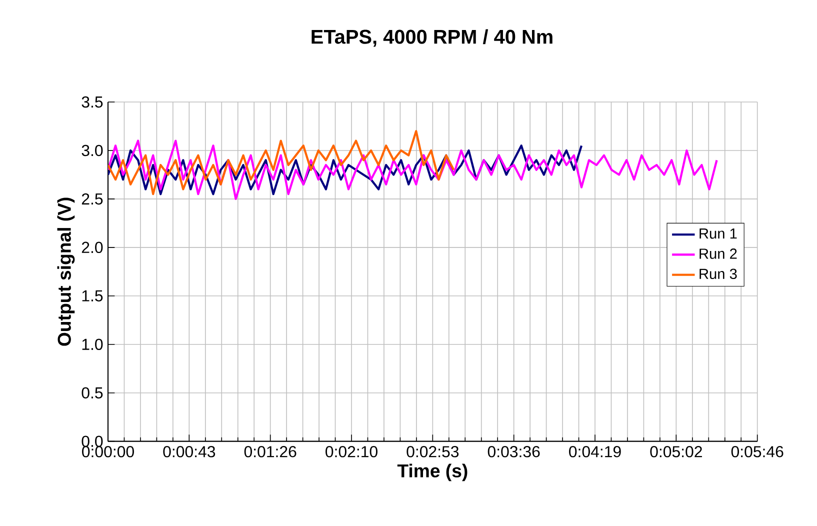 This screenshot has width=817, height=526. I want to click on x-axis-title: Time (s), so click(432, 473).